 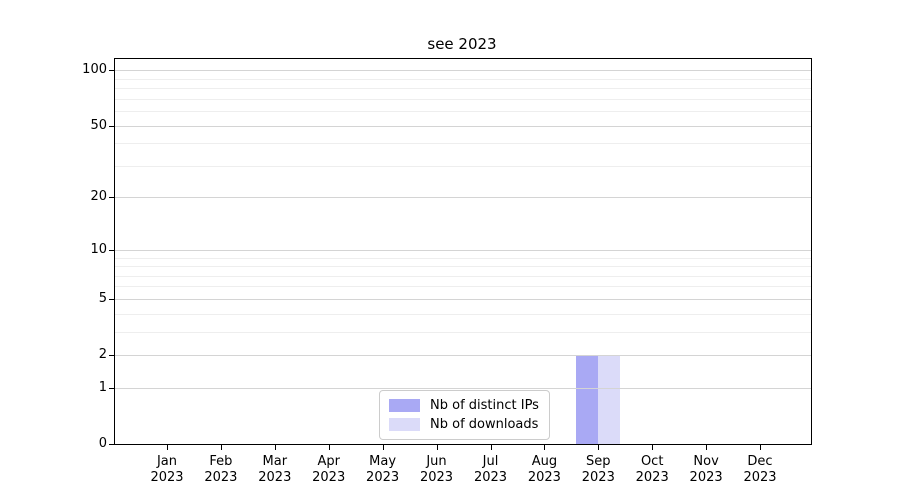 What do you see at coordinates (94, 70) in the screenshot?
I see `y-tick-label: 100` at bounding box center [94, 70].